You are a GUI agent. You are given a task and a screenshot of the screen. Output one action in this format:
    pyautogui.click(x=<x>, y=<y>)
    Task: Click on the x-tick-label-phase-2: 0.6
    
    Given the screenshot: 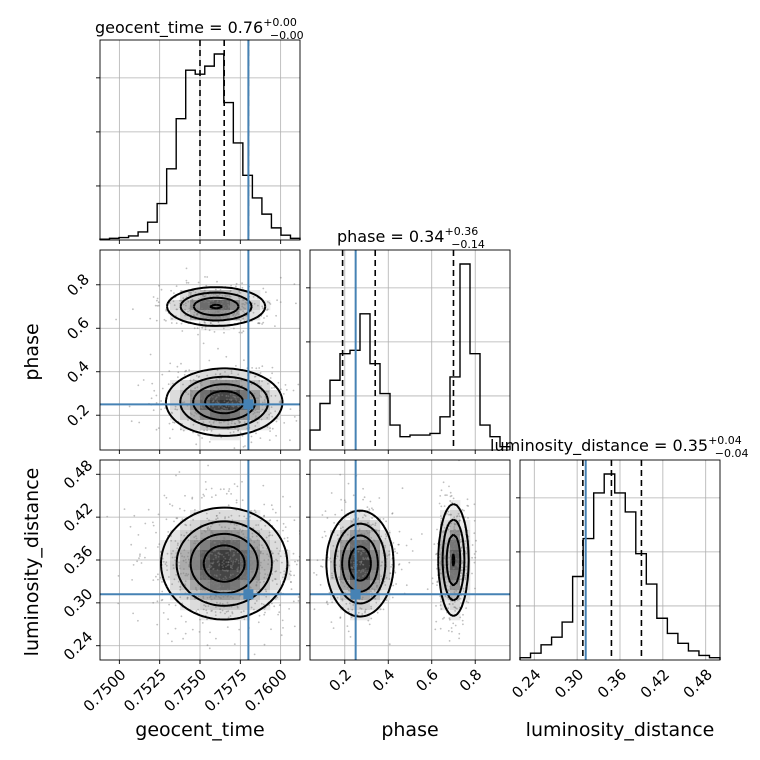 What is the action you would take?
    pyautogui.click(x=427, y=681)
    